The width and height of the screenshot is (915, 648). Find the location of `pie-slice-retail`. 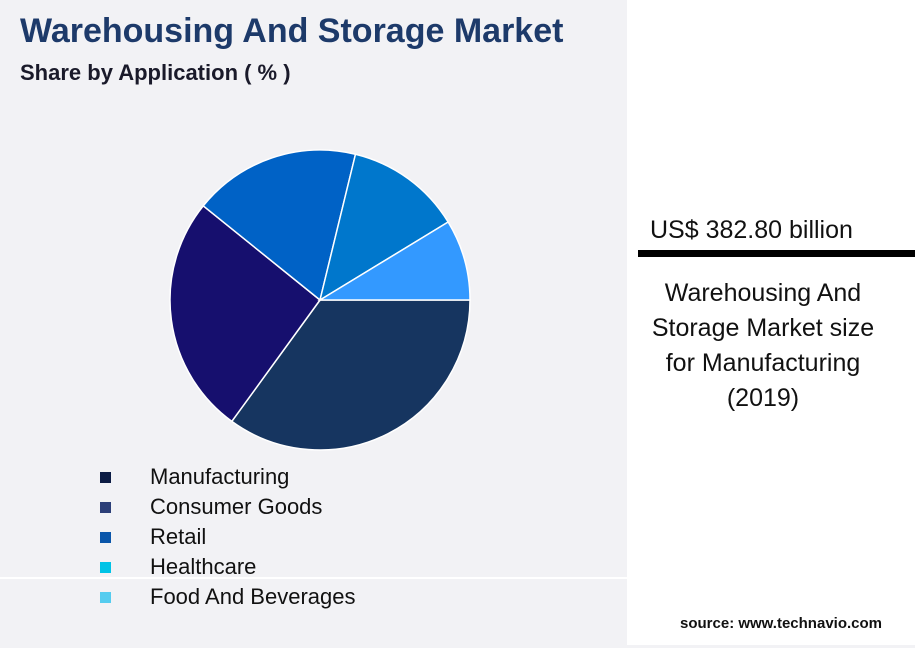

pie-slice-retail is located at coordinates (279, 225).